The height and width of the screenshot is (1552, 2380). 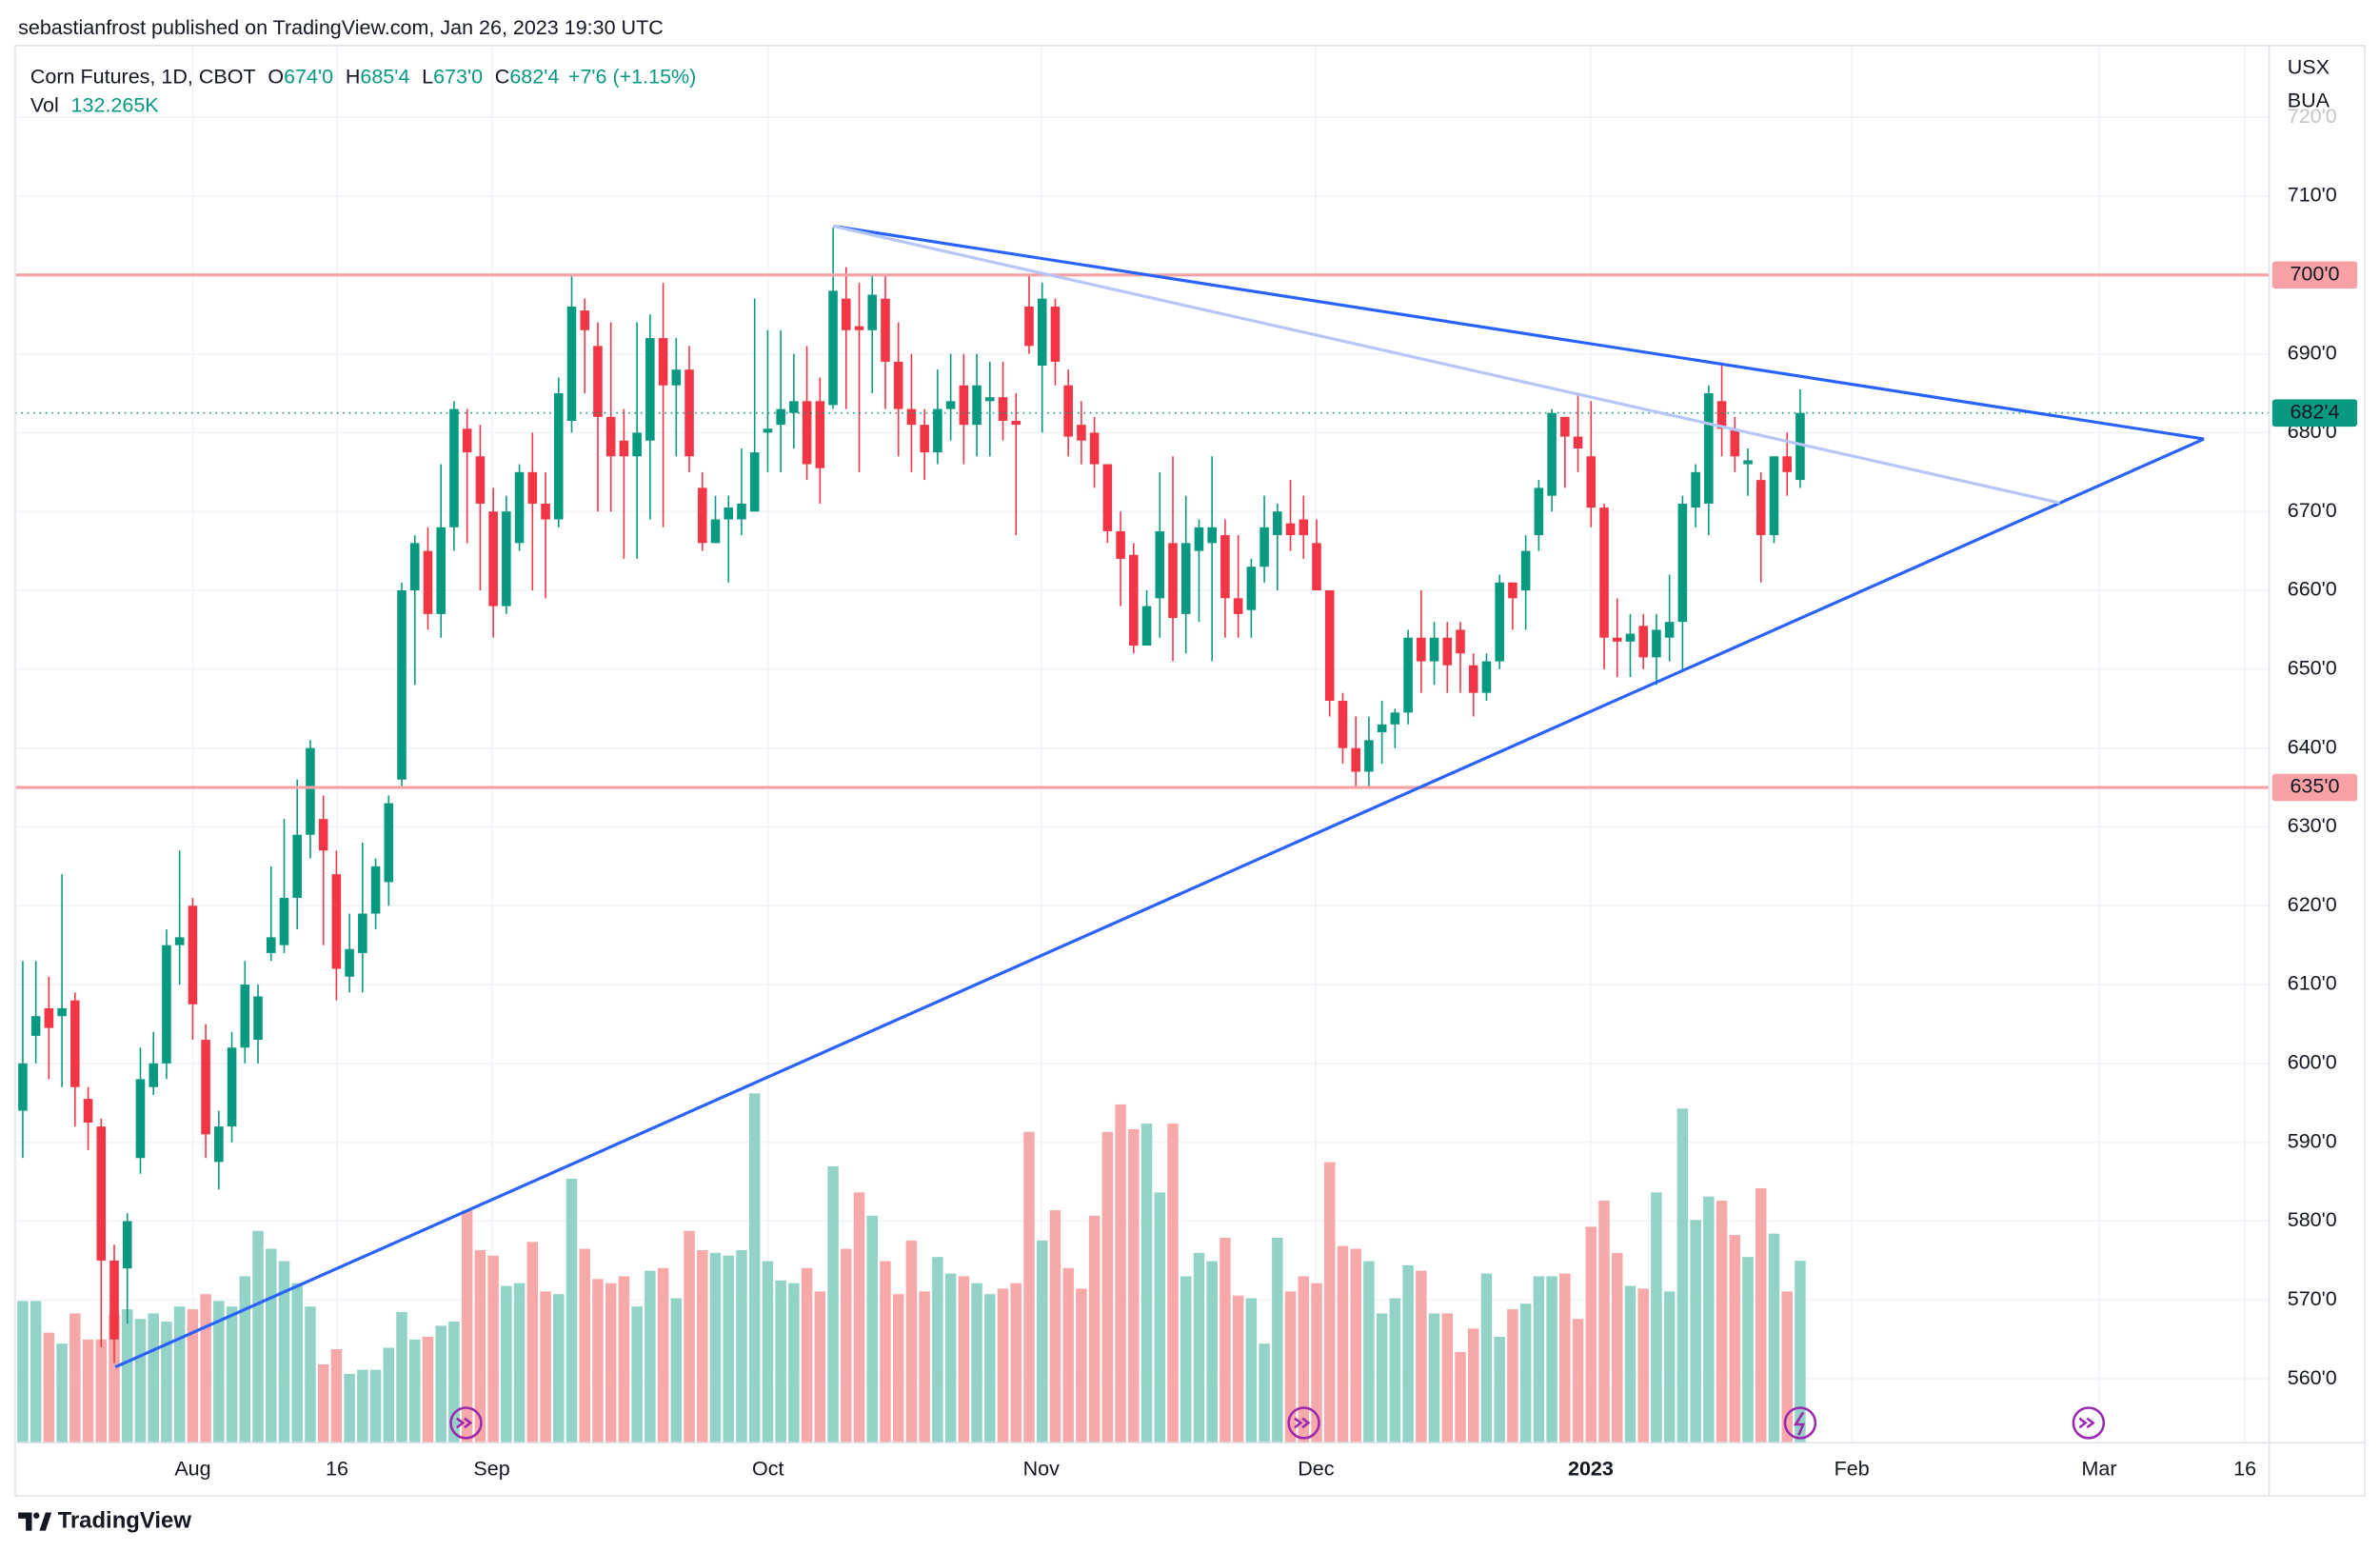 I want to click on currency: USX, so click(x=2309, y=66).